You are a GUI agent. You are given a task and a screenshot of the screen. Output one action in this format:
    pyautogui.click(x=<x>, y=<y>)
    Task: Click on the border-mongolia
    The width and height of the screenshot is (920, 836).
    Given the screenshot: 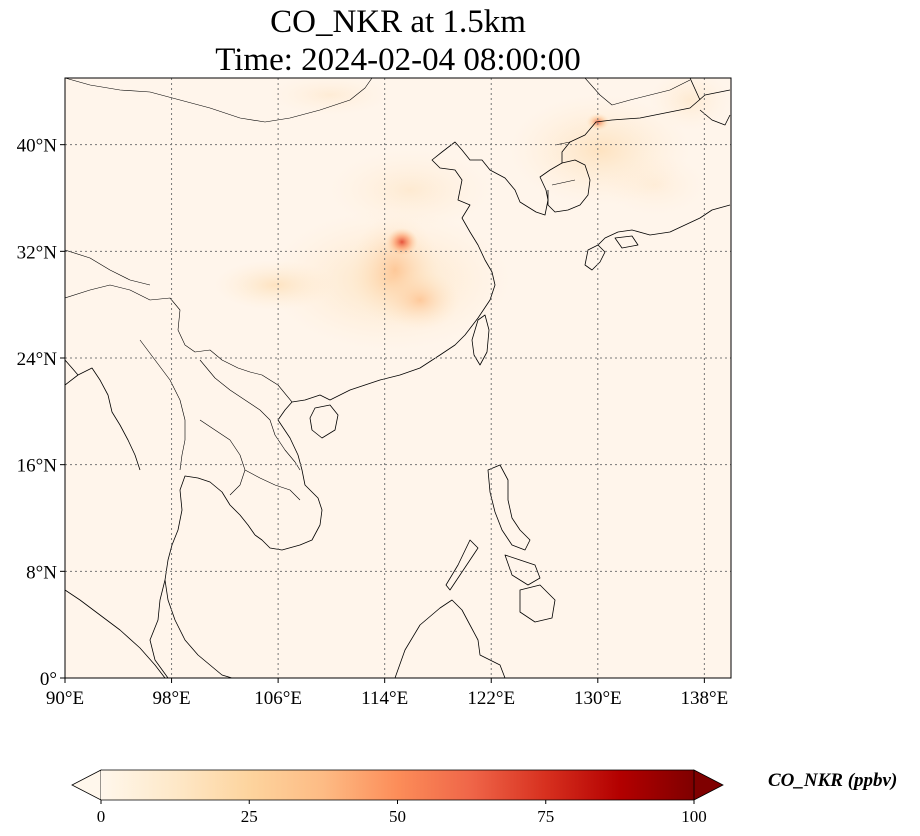 What is the action you would take?
    pyautogui.click(x=219, y=100)
    